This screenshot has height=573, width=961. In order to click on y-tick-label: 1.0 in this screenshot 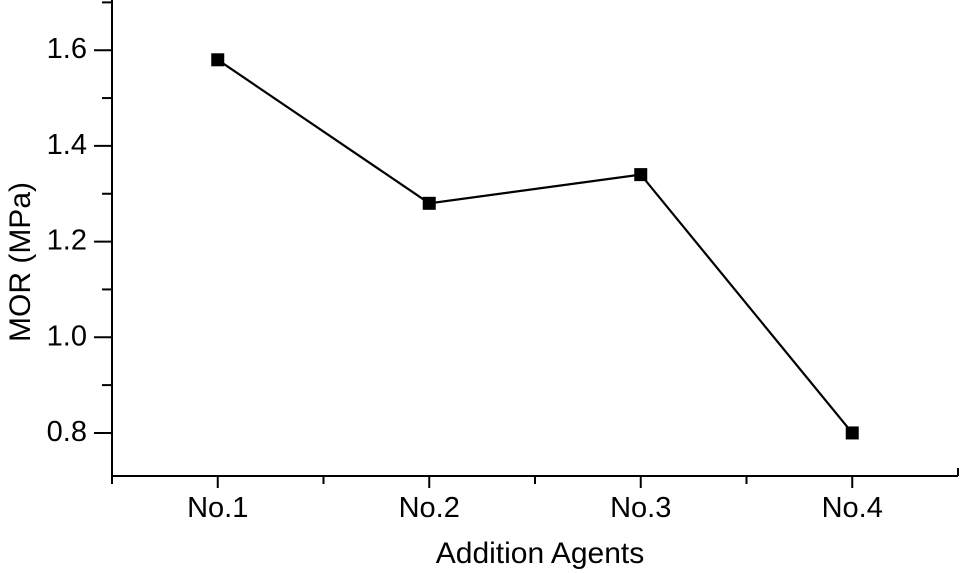, I will do `click(67, 336)`.